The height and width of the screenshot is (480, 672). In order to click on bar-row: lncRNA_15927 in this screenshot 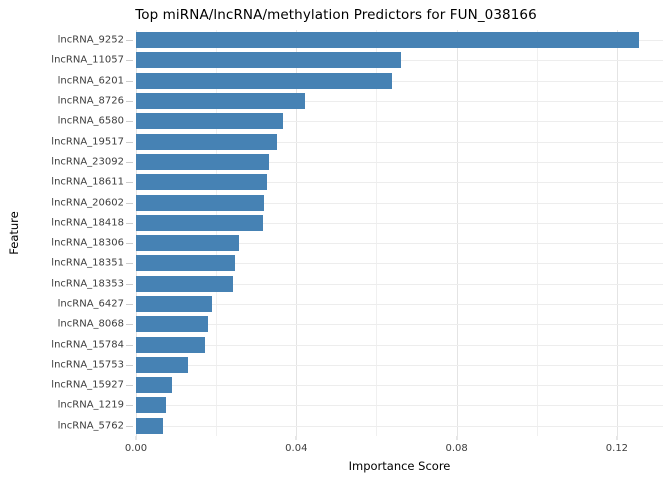, I will do `click(357, 385)`.